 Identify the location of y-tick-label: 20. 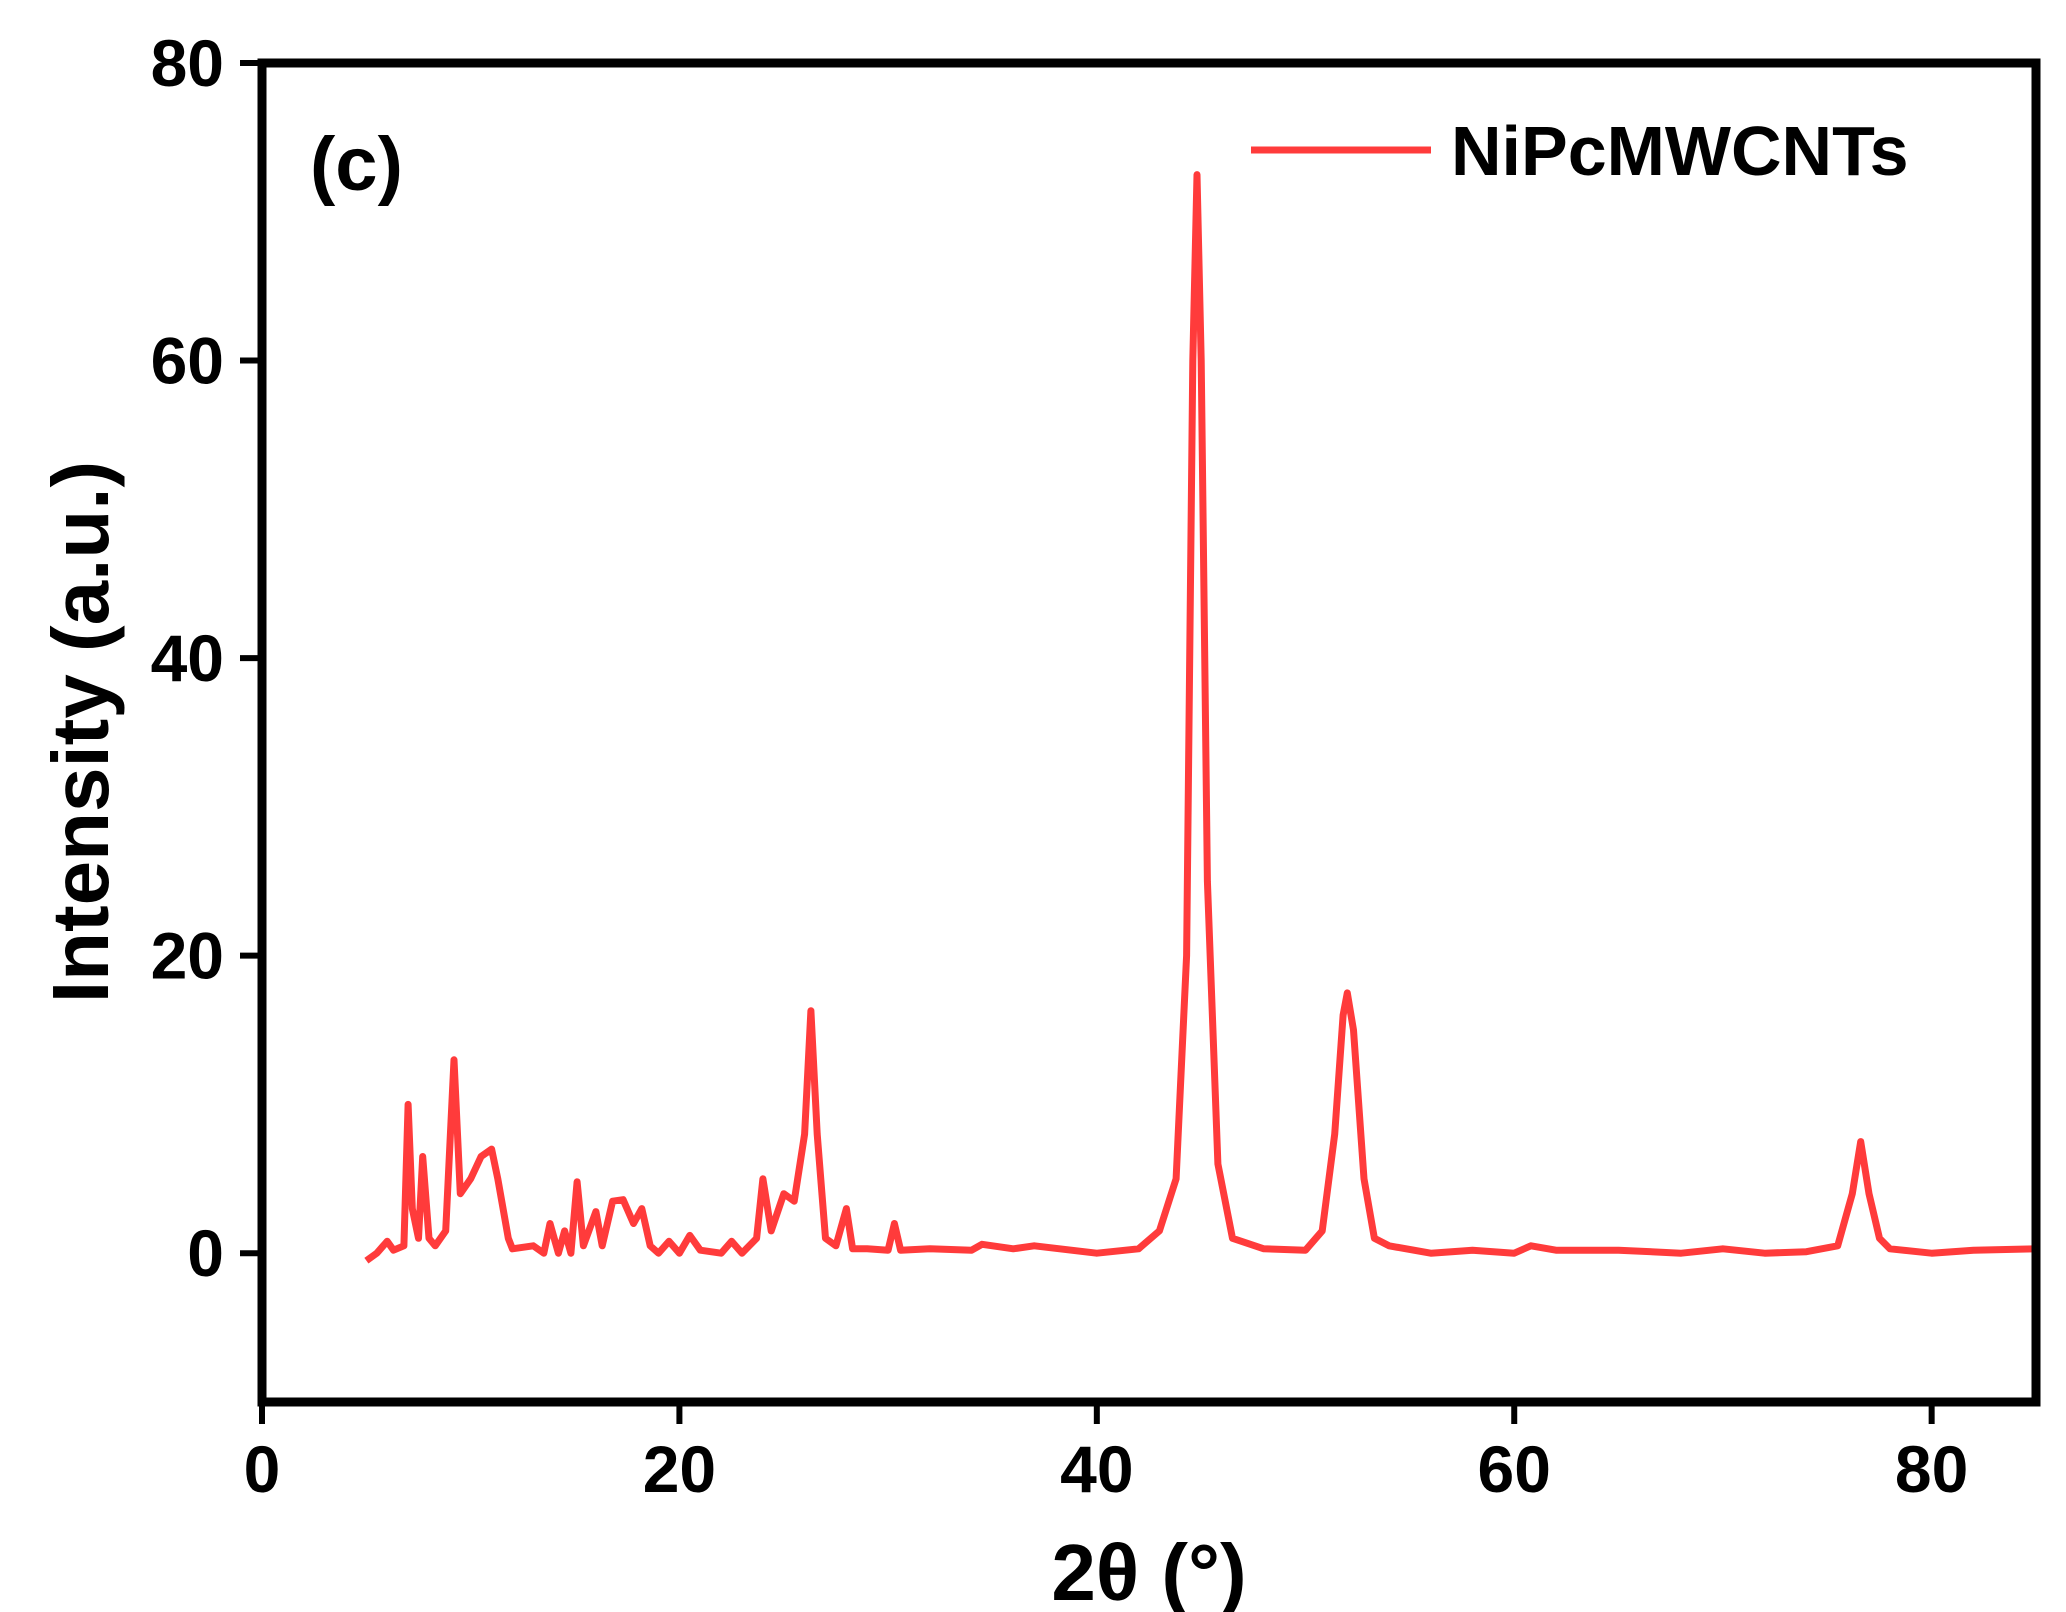
(187, 956).